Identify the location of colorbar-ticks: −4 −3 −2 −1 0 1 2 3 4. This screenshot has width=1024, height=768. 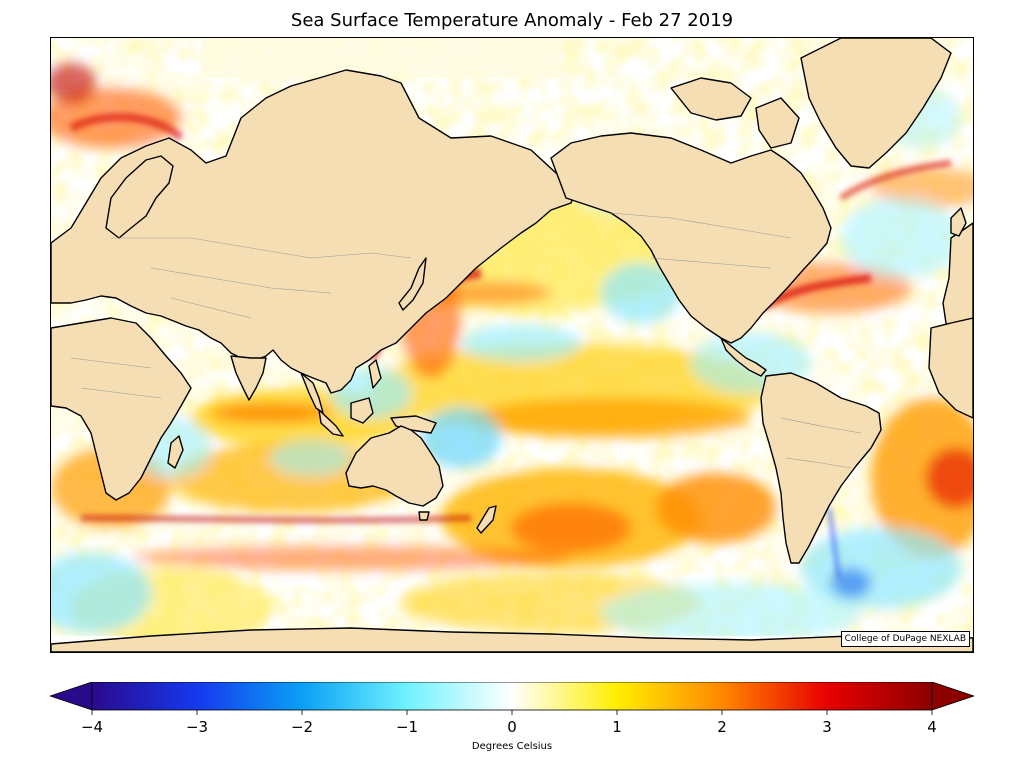
(509, 723).